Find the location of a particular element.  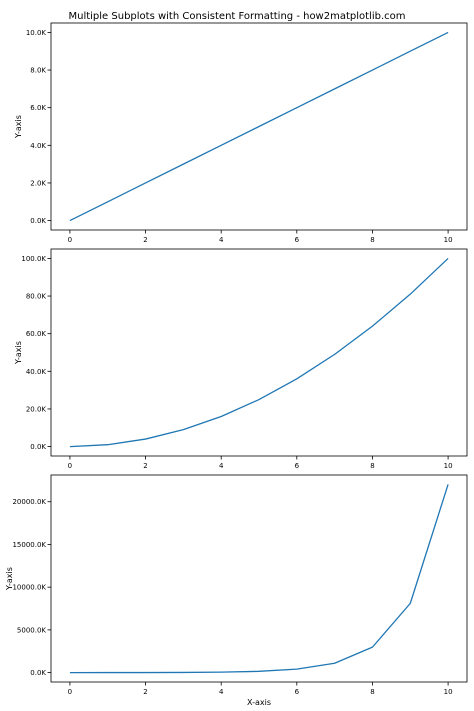

y-tick-label: 60.0K is located at coordinates (36, 334).